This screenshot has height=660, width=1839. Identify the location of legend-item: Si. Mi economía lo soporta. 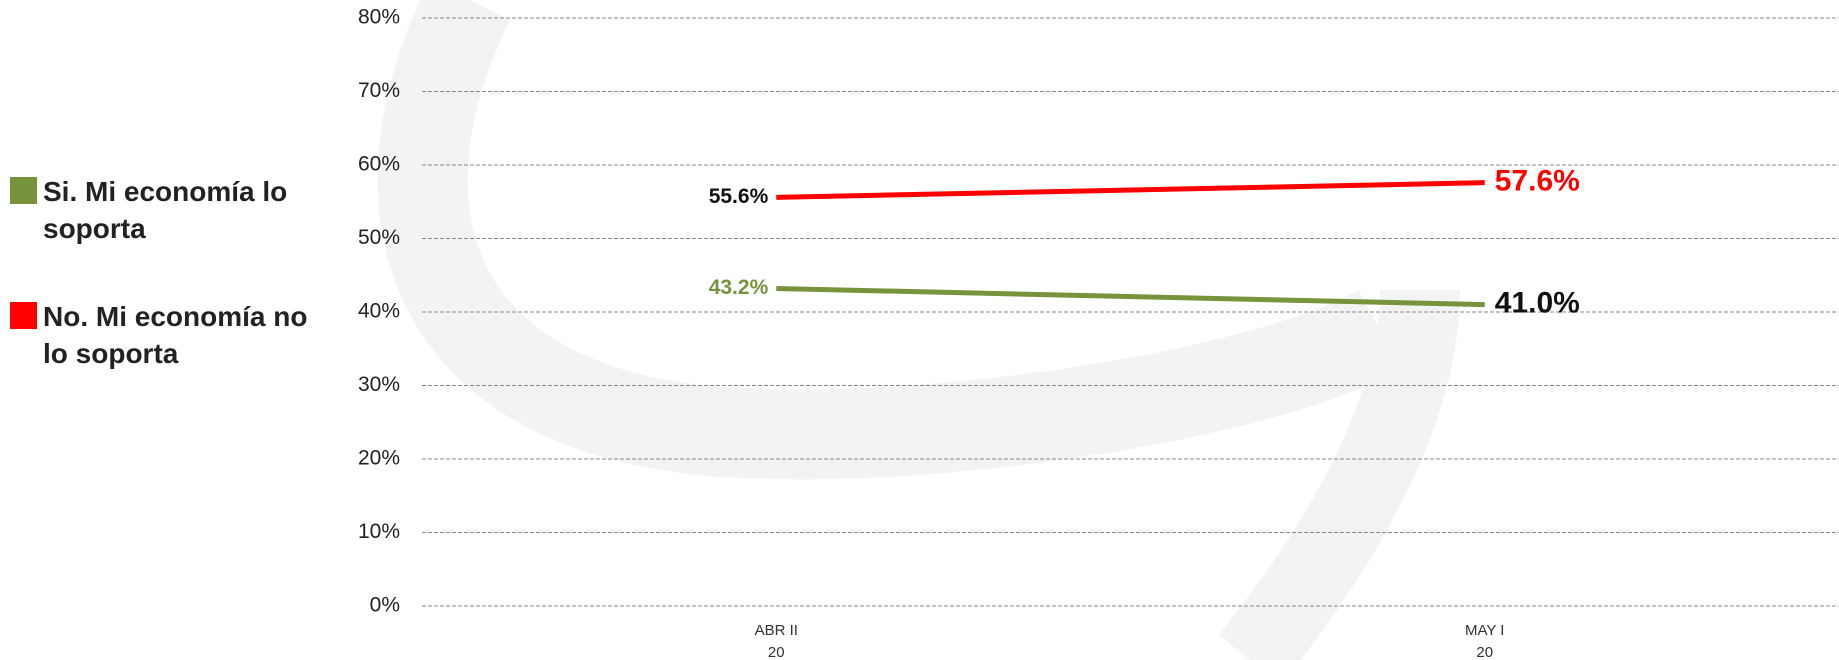
(165, 210).